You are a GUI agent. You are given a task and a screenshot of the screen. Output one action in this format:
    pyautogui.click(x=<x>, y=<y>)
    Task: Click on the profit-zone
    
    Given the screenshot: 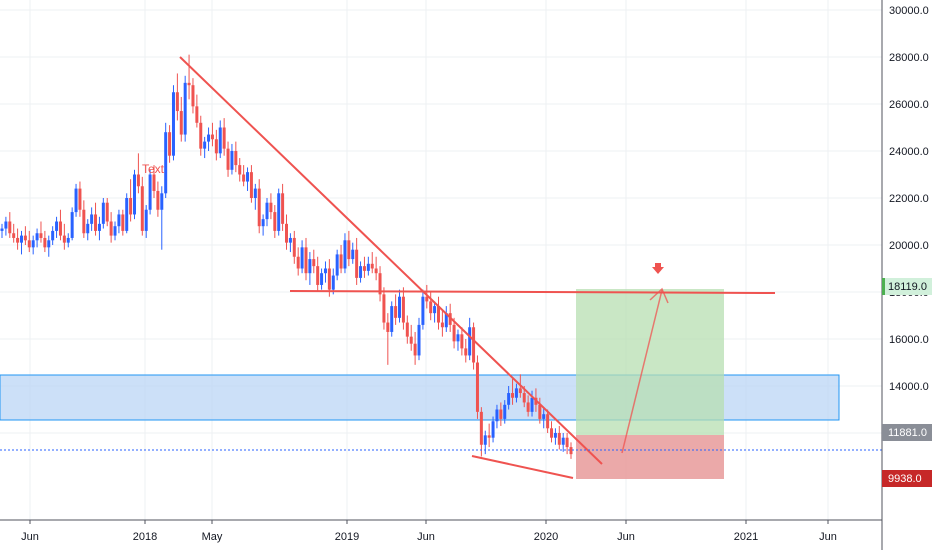 What is the action you would take?
    pyautogui.click(x=650, y=362)
    